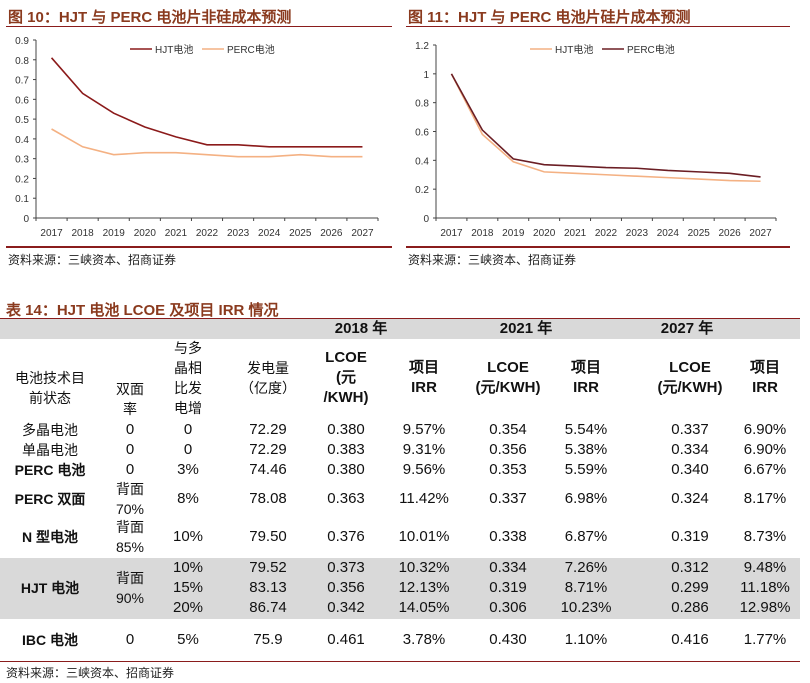 This screenshot has width=810, height=683. What do you see at coordinates (651, 49) in the screenshot?
I see `legend-label: PERC电池` at bounding box center [651, 49].